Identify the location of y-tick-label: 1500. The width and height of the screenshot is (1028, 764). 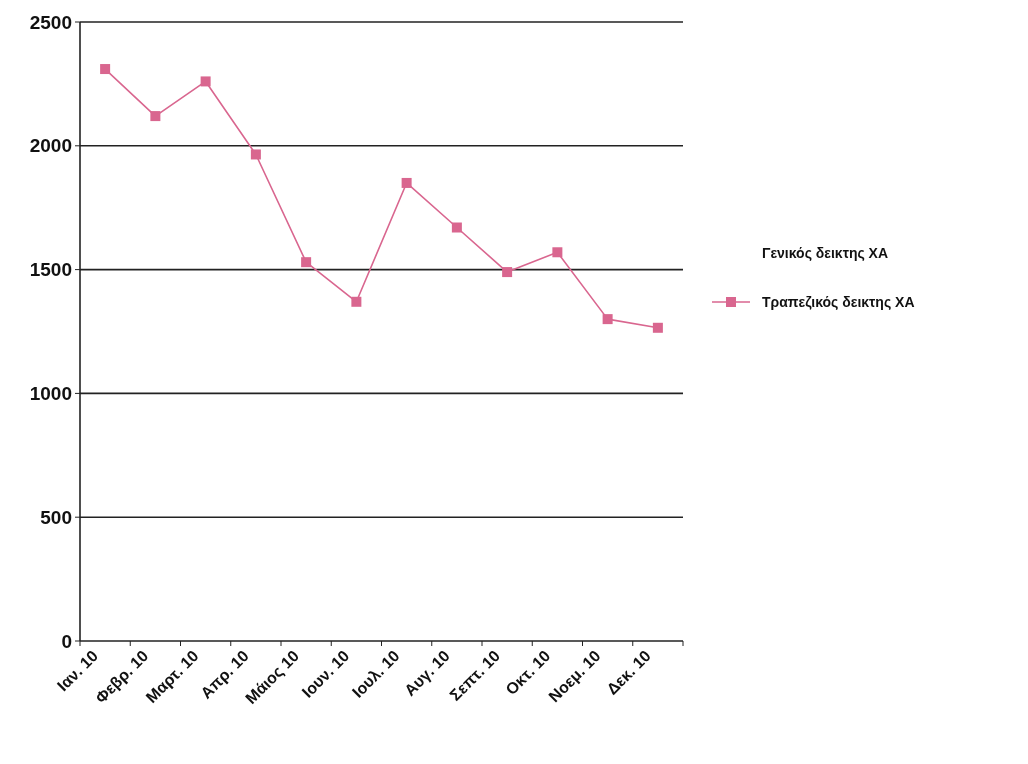
(50, 270).